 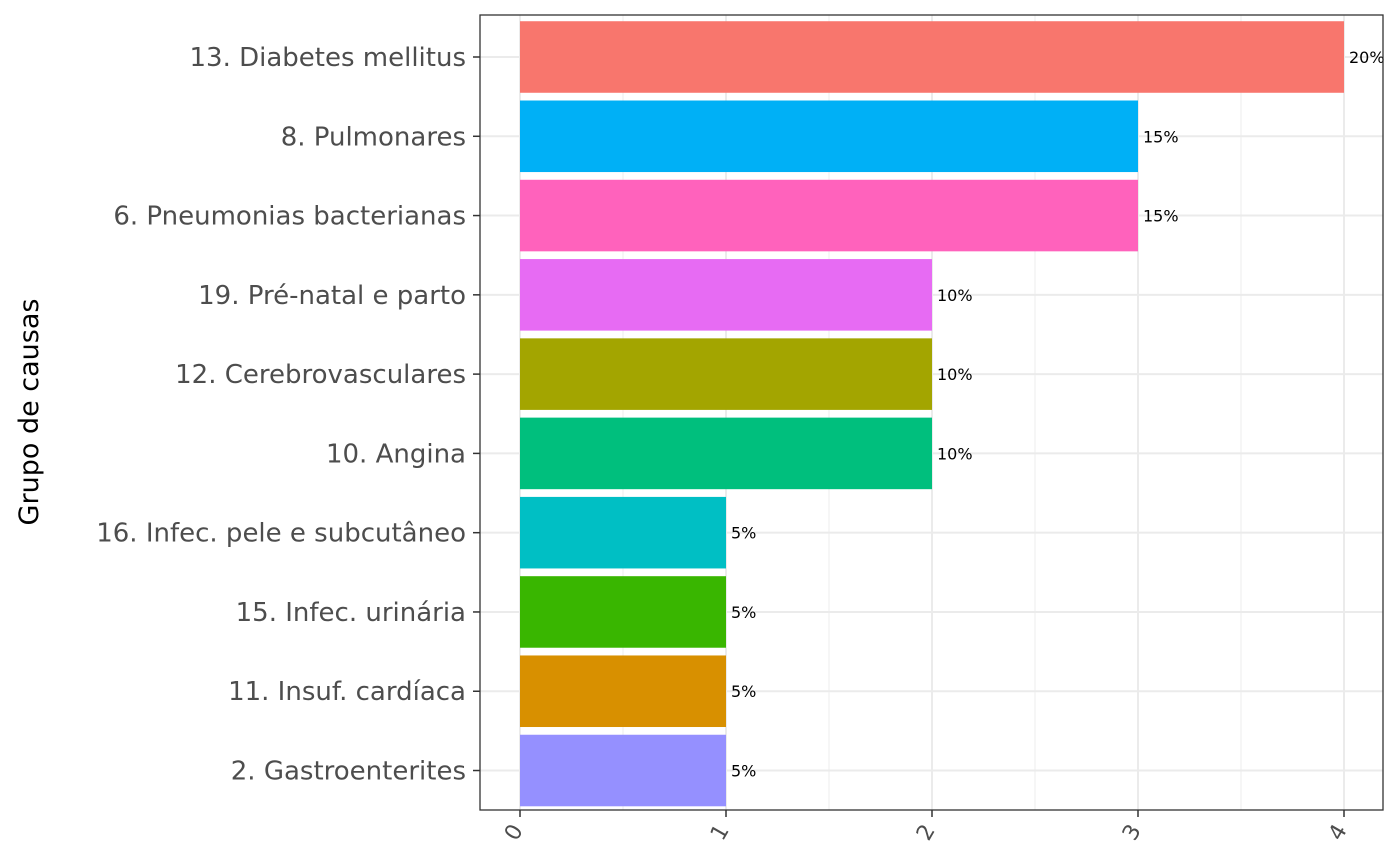 I want to click on x-tick-label: 1, so click(x=720, y=832).